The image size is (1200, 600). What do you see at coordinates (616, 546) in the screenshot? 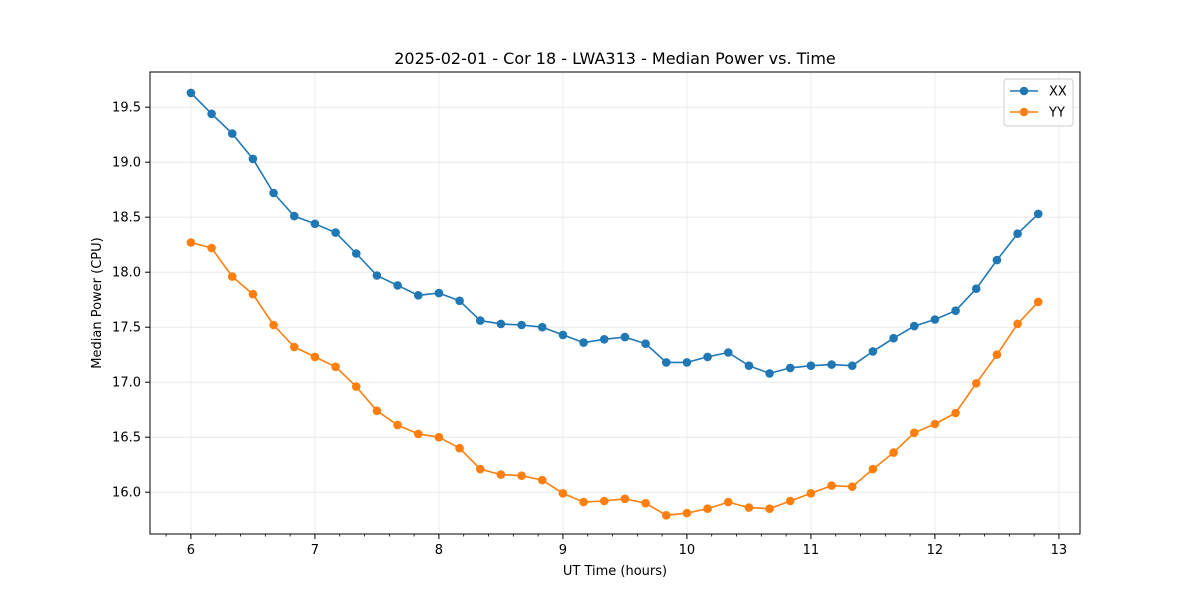
I see `x-axis: 6 7 8 9 10 11 12 13` at bounding box center [616, 546].